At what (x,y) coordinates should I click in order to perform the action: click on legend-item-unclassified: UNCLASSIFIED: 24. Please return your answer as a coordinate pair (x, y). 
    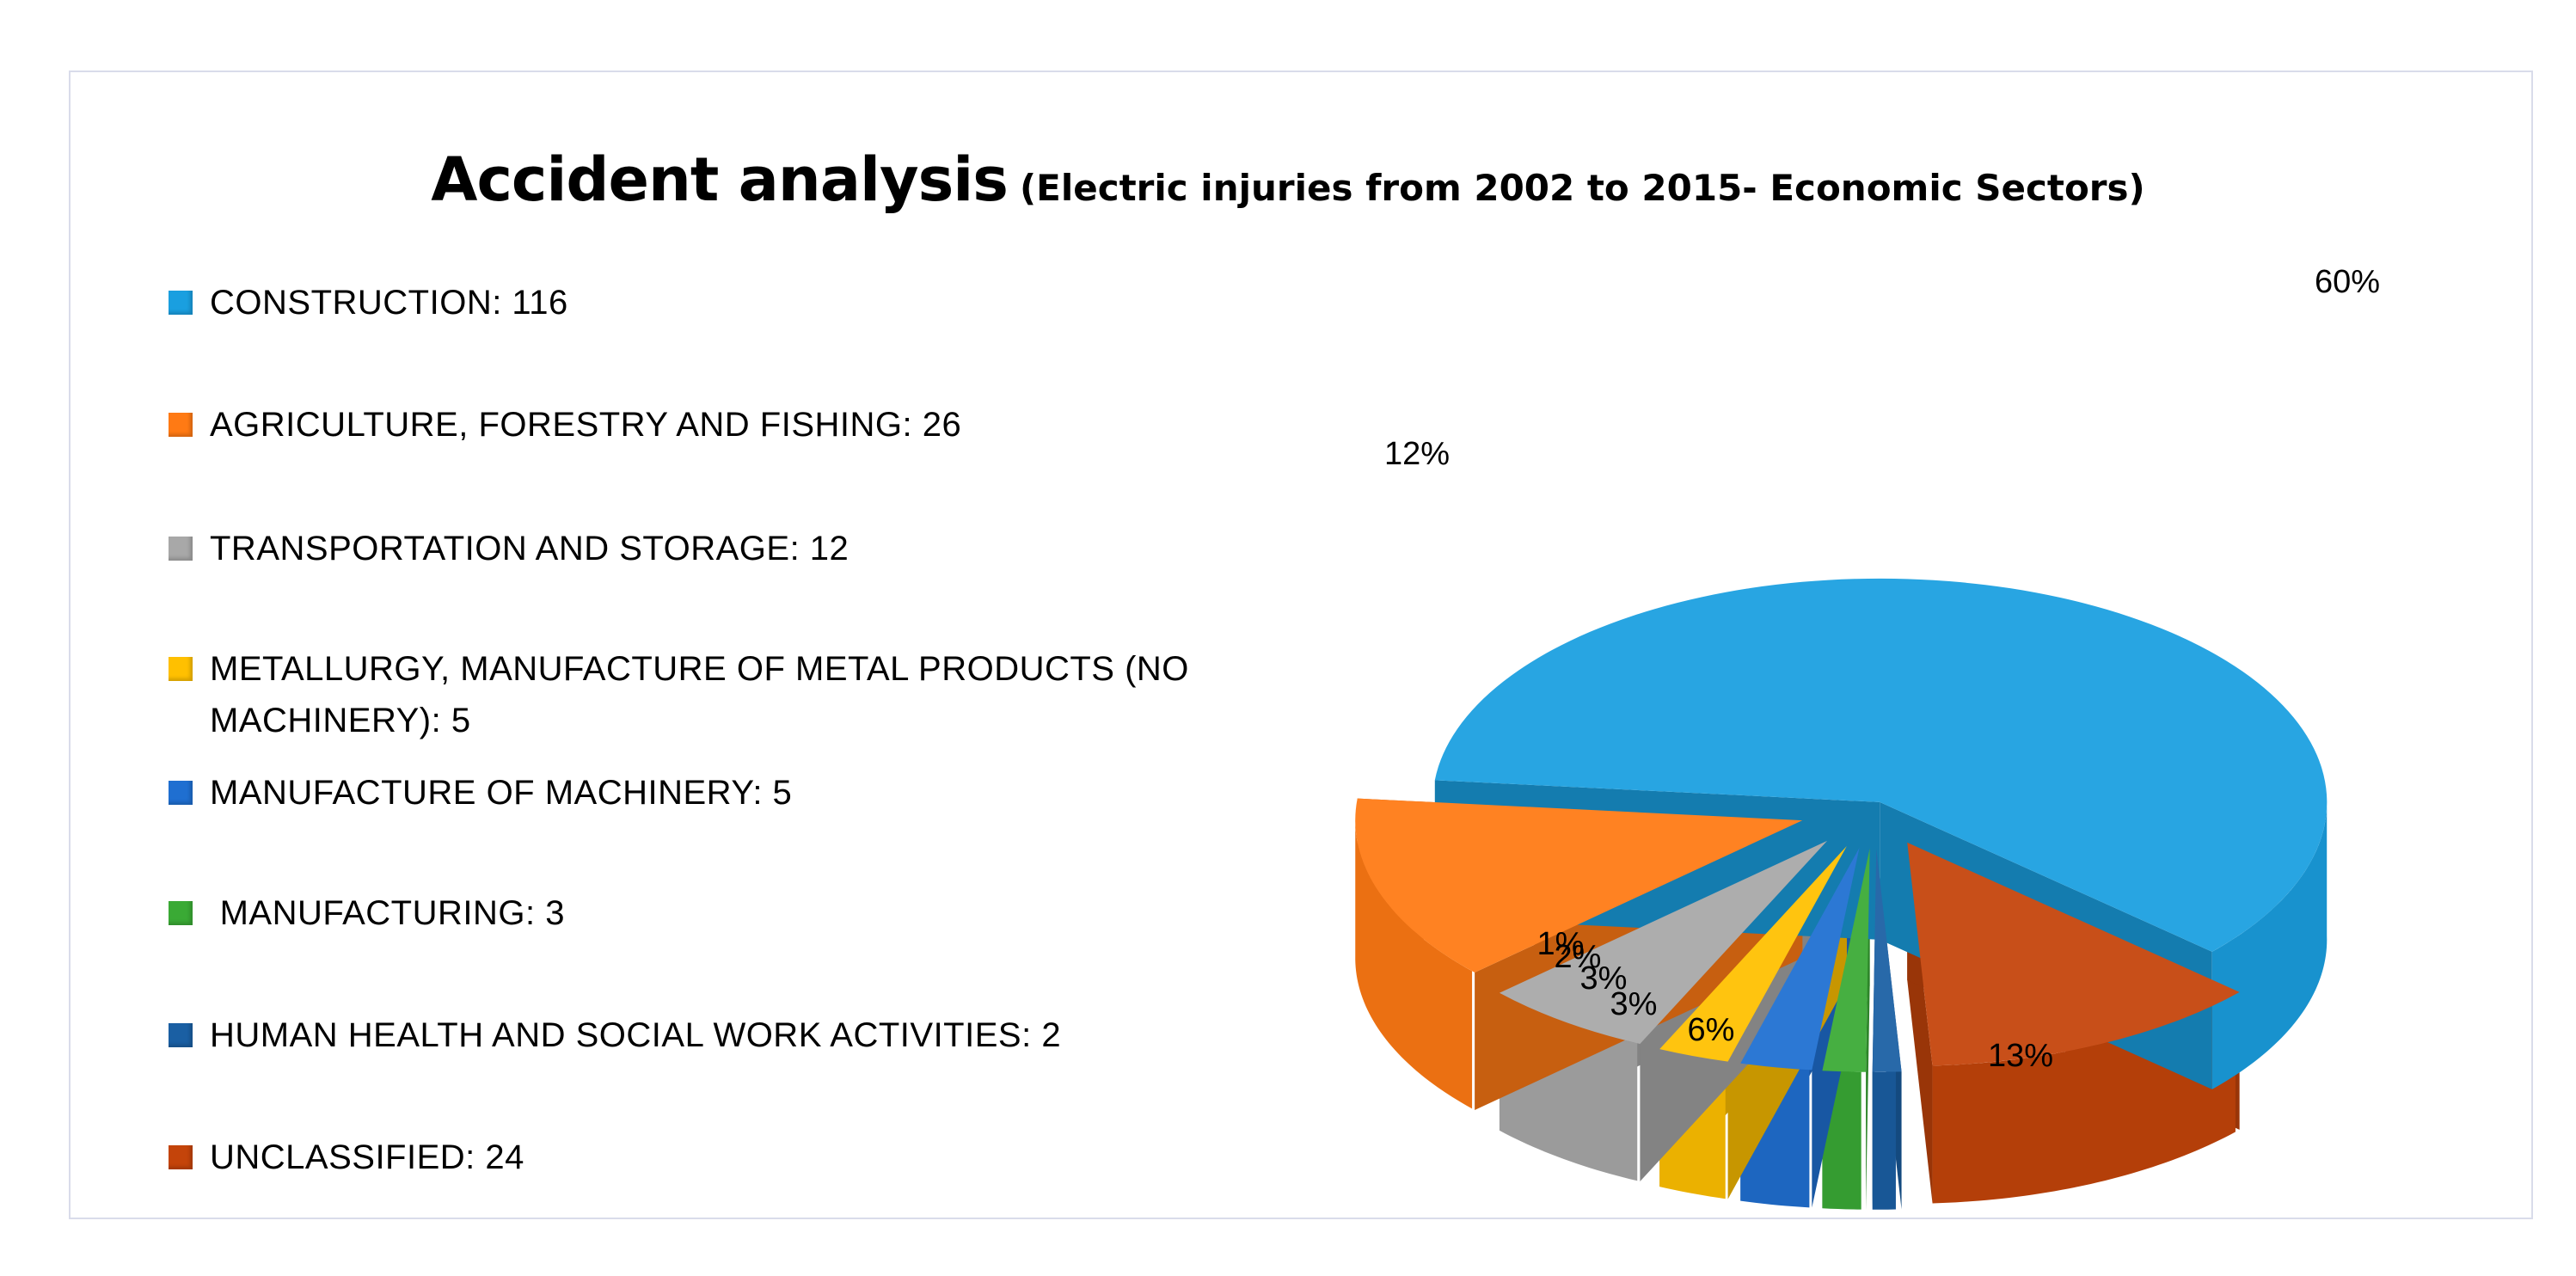
    Looking at the image, I should click on (702, 1157).